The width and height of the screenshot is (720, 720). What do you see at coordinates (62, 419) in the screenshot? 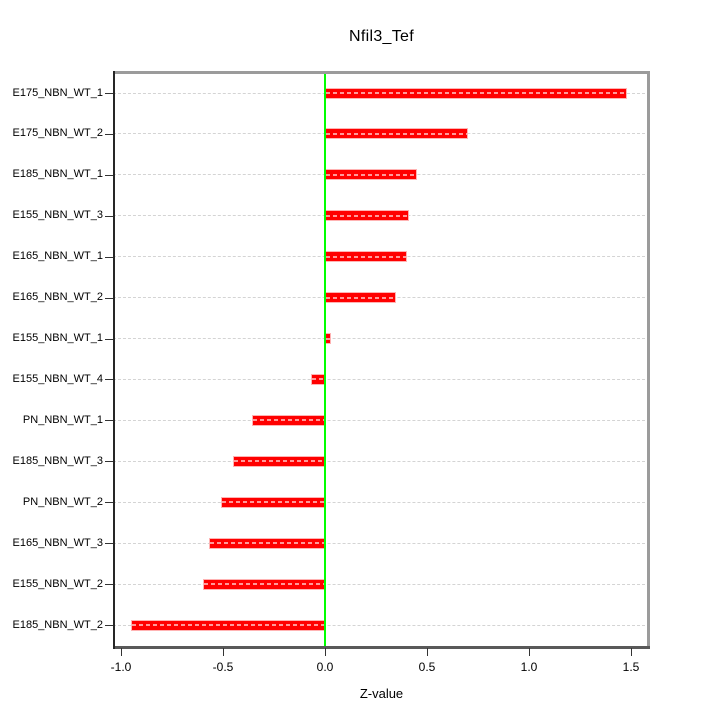
I see `y-axis-label: PN_NBN_WT_1` at bounding box center [62, 419].